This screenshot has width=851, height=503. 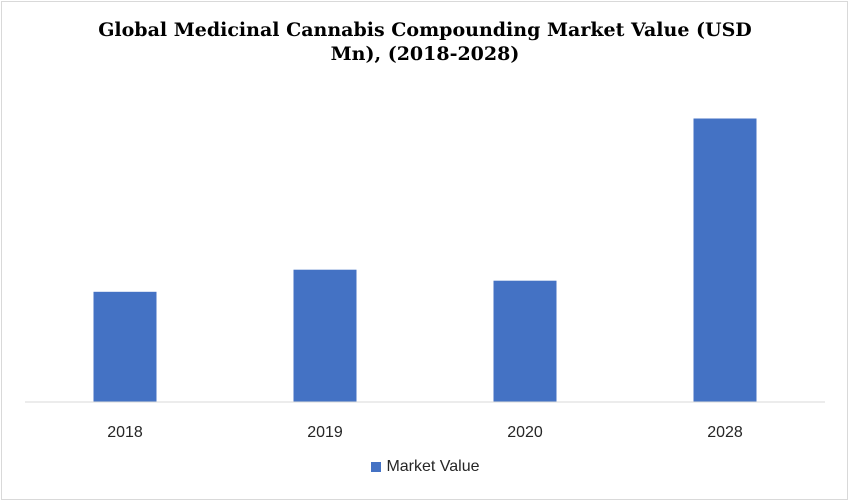 I want to click on legend-label-market-value: Market Value, so click(x=433, y=466).